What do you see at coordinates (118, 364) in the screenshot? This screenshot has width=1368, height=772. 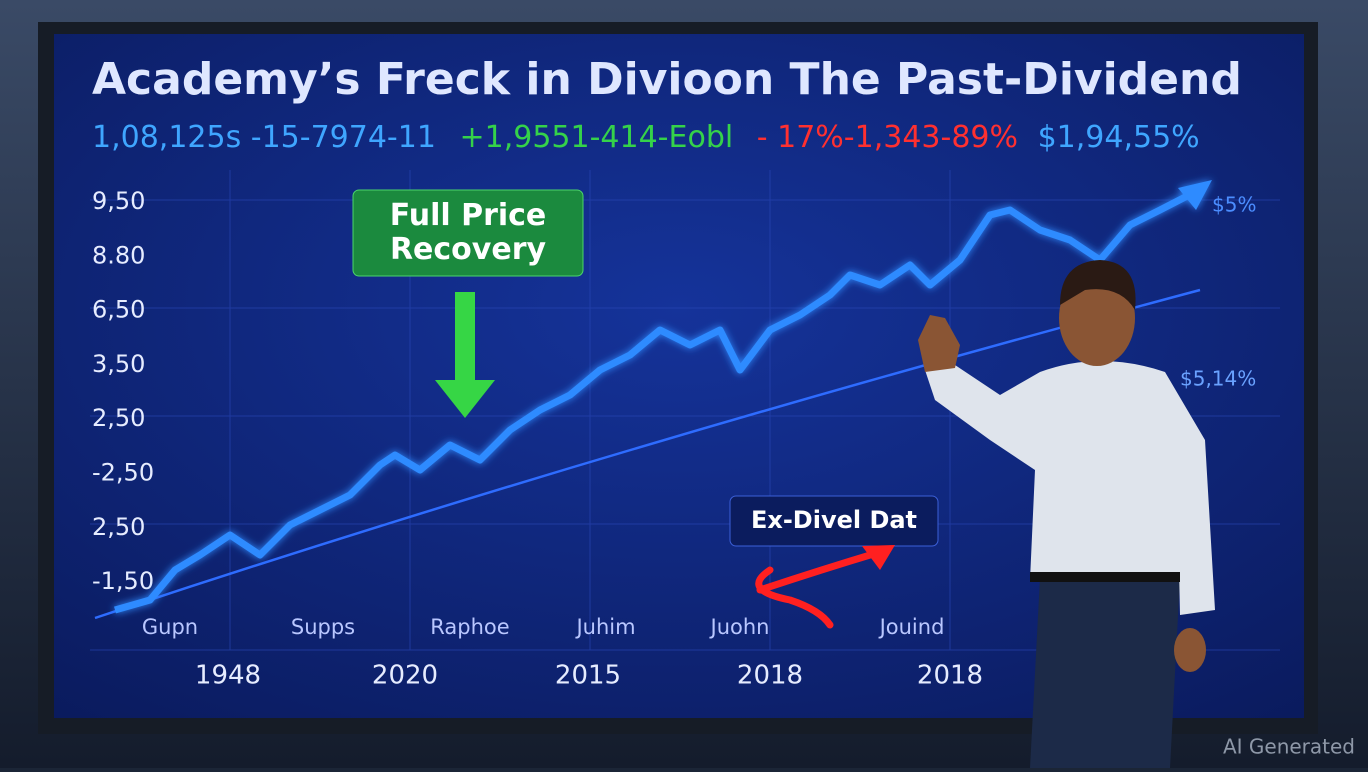 I see `y-label: 3,50` at bounding box center [118, 364].